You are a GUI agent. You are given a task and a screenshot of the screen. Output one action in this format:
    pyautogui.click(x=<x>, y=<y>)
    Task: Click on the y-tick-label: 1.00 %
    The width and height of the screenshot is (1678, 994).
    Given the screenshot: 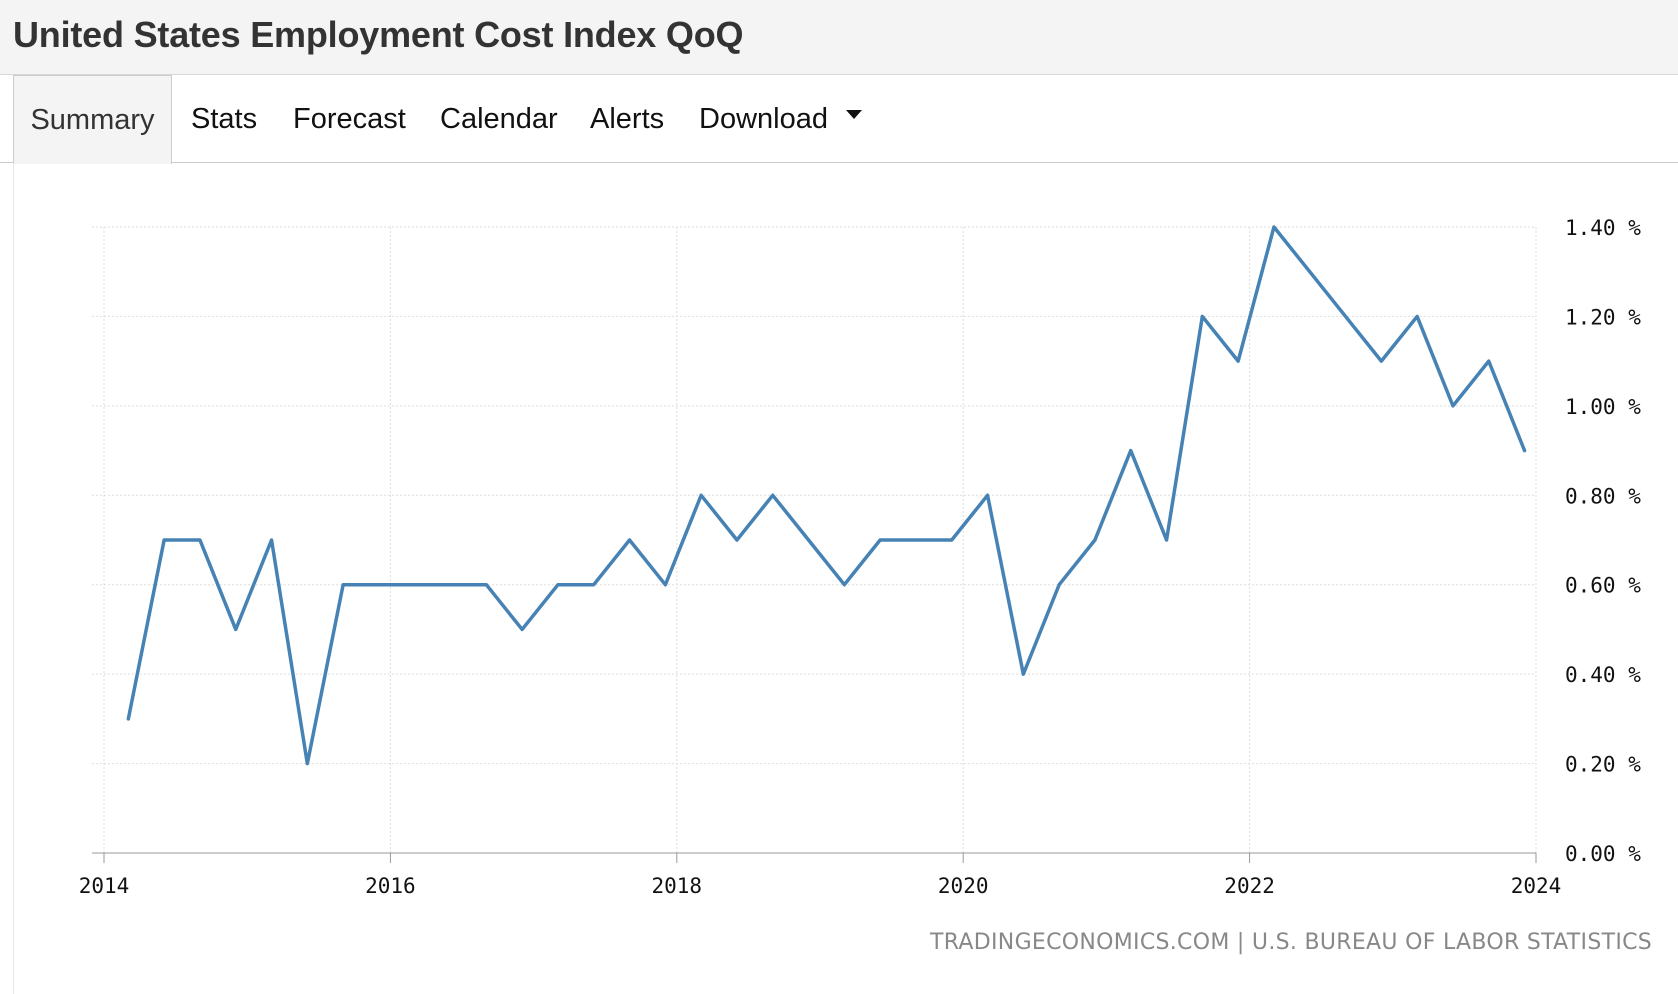 What is the action you would take?
    pyautogui.click(x=1603, y=407)
    